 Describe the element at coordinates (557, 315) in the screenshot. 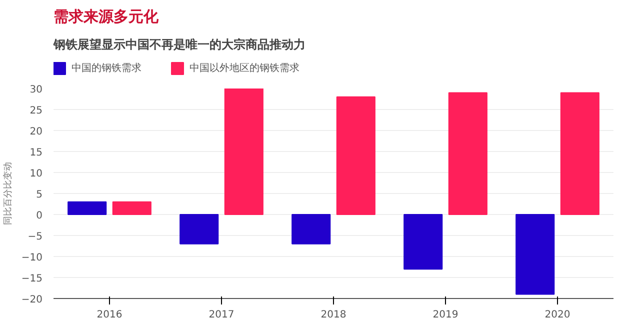

I see `x-tick-label: 2020` at that location.